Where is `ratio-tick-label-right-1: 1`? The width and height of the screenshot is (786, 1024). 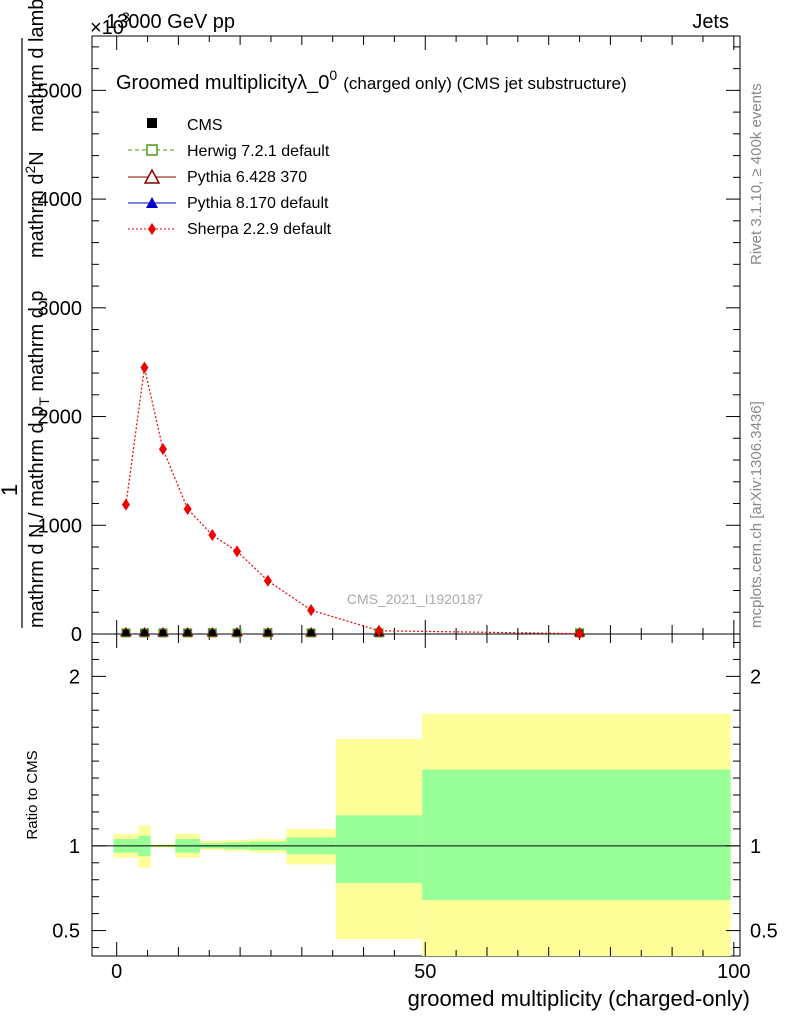 ratio-tick-label-right-1: 1 is located at coordinates (755, 847).